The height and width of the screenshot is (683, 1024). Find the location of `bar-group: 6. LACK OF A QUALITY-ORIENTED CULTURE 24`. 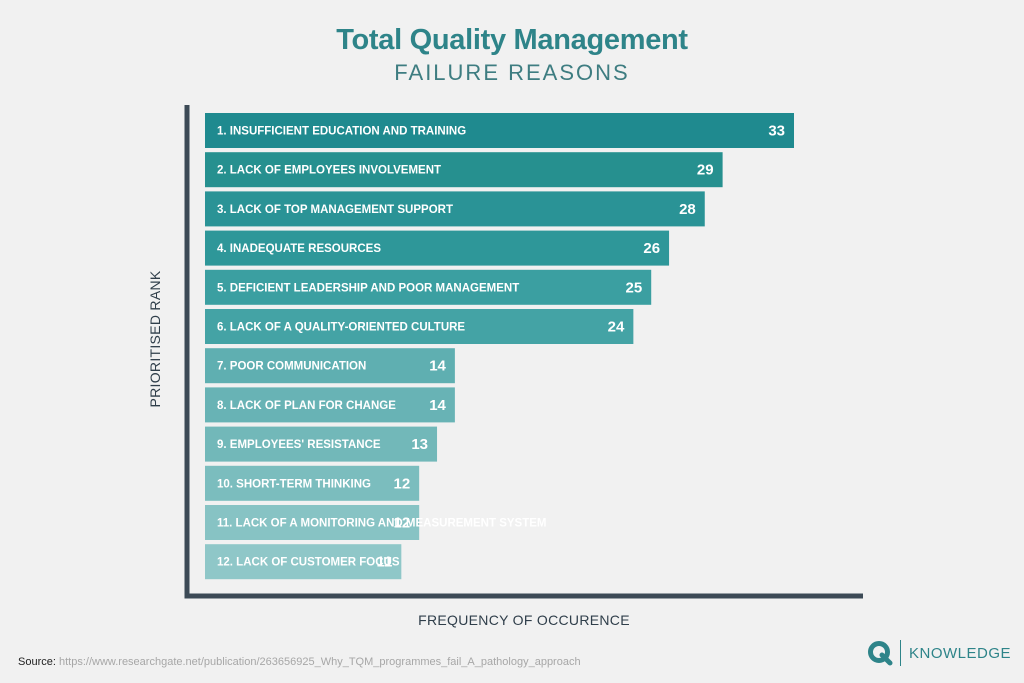

bar-group: 6. LACK OF A QUALITY-ORIENTED CULTURE 24 is located at coordinates (419, 326).